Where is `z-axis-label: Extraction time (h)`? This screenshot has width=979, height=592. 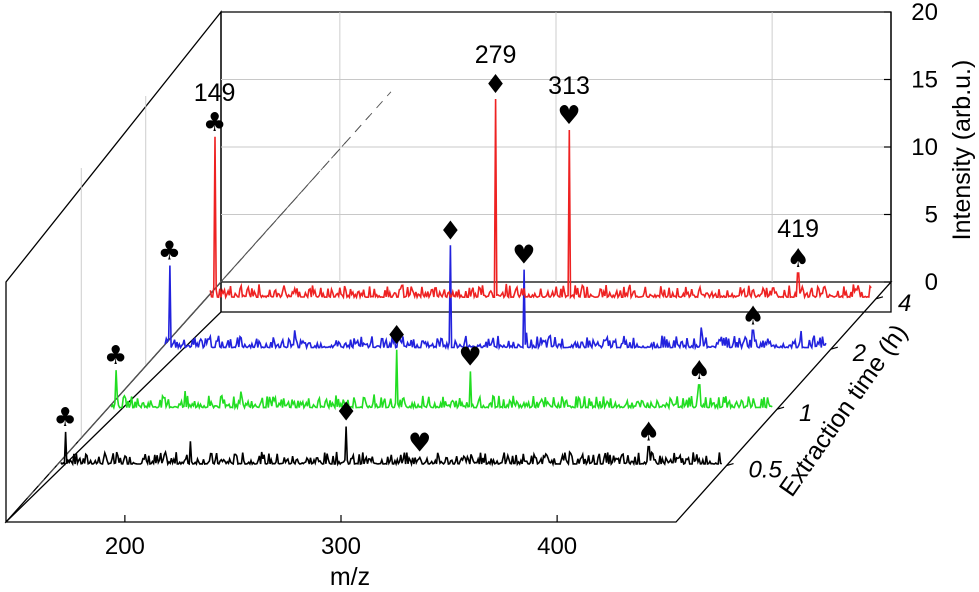
z-axis-label: Extraction time (h) is located at coordinates (843, 410).